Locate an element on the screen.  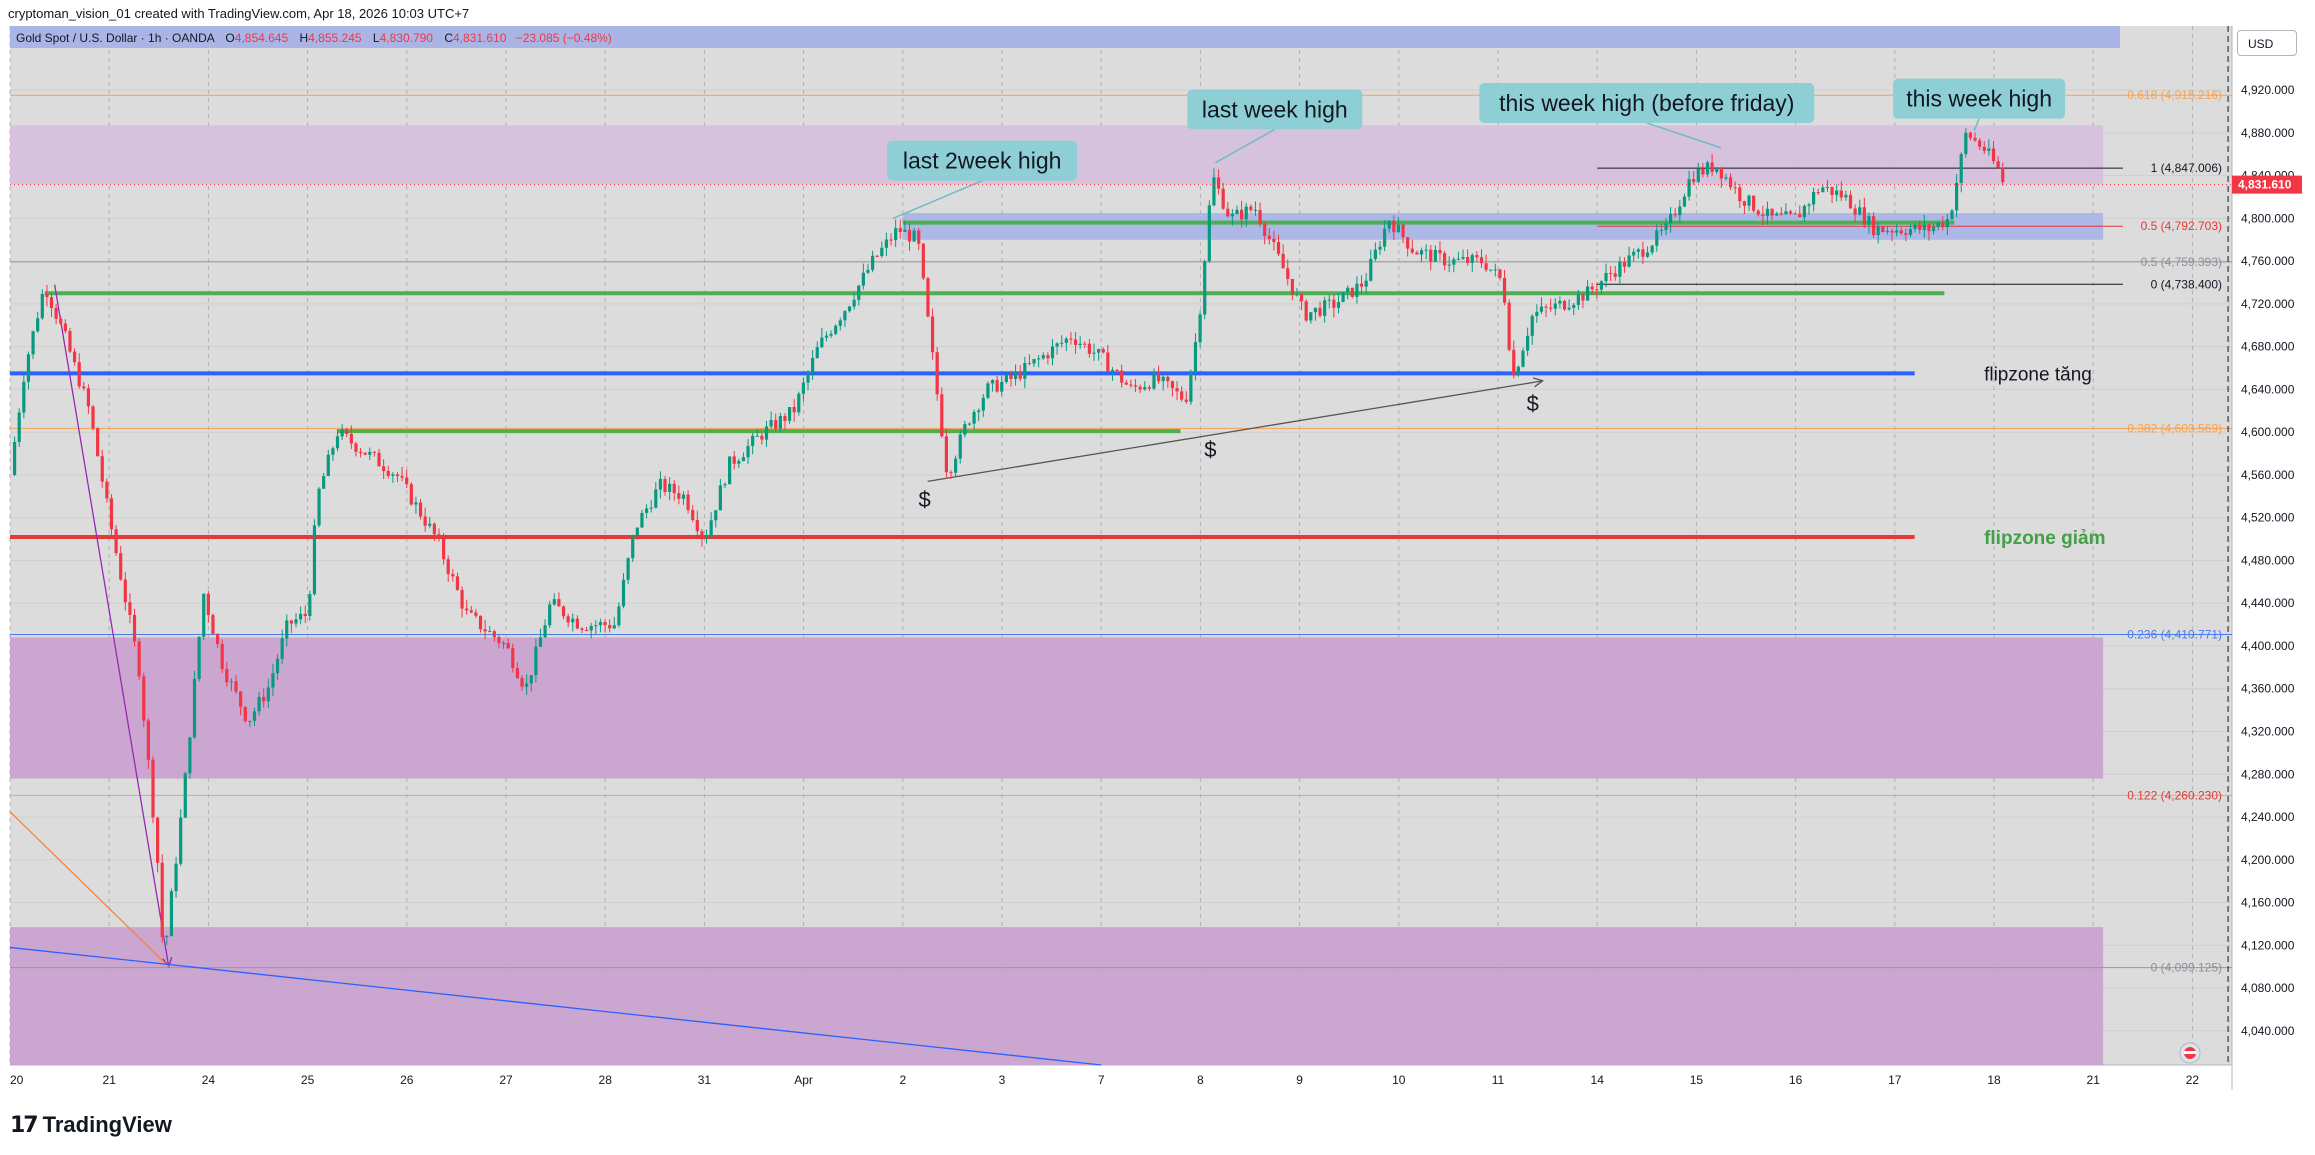
time-tick-17: 15 is located at coordinates (1697, 1080).